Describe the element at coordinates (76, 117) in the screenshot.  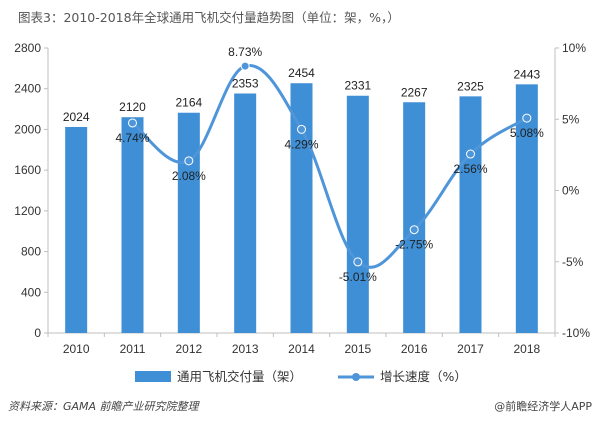
I see `bar-value-label: 2024` at that location.